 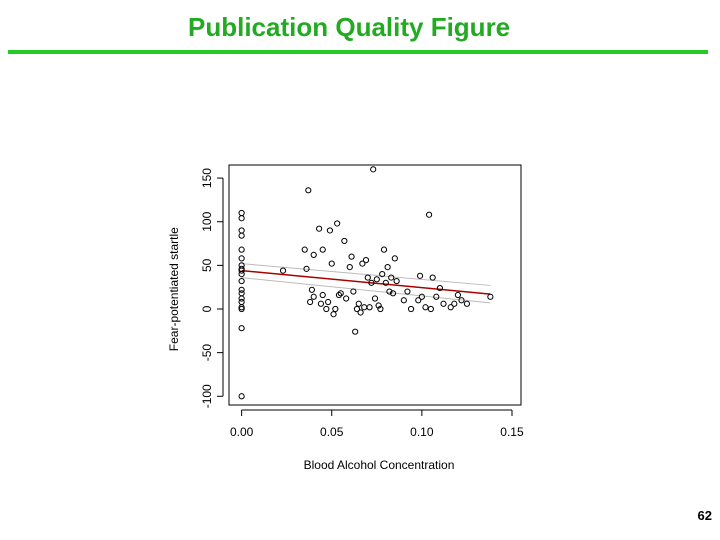 I want to click on x-axis-label: Blood Alcohol Concentration, so click(x=379, y=465).